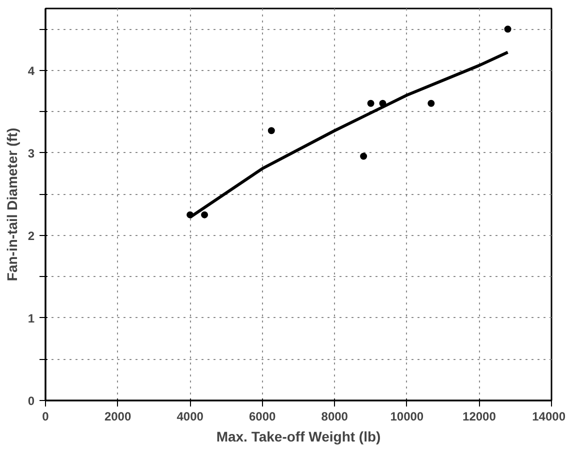 Image resolution: width=569 pixels, height=451 pixels. I want to click on x-tick-label: 10000, so click(407, 417).